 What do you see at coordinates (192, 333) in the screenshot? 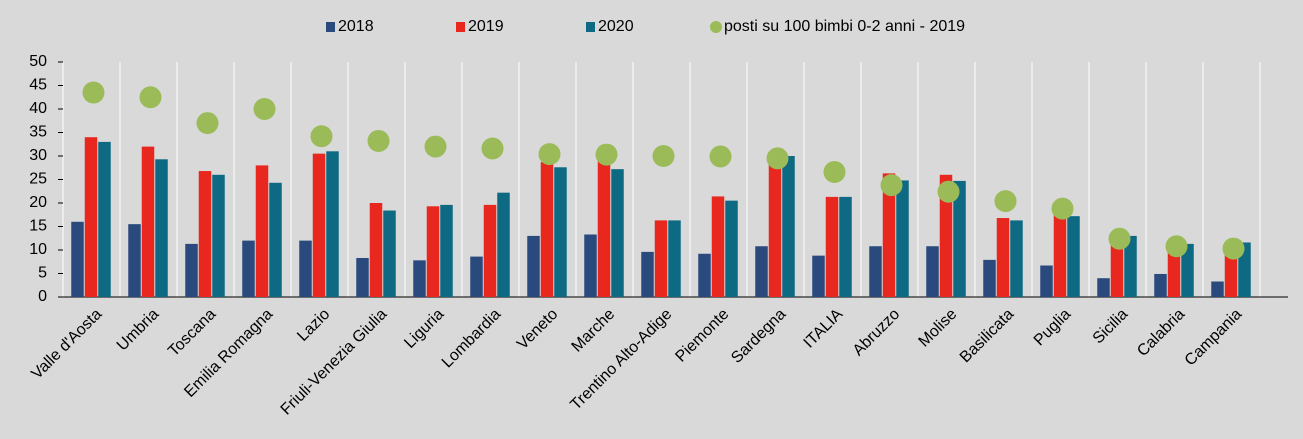
I see `x-tick-label: Toscana` at bounding box center [192, 333].